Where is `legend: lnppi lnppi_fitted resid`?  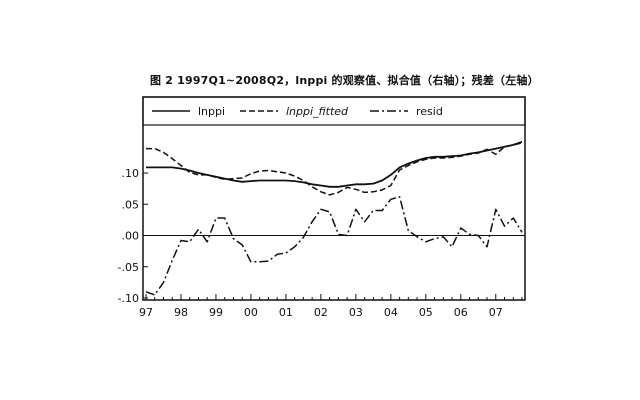 legend: lnppi lnppi_fitted resid is located at coordinates (297, 111).